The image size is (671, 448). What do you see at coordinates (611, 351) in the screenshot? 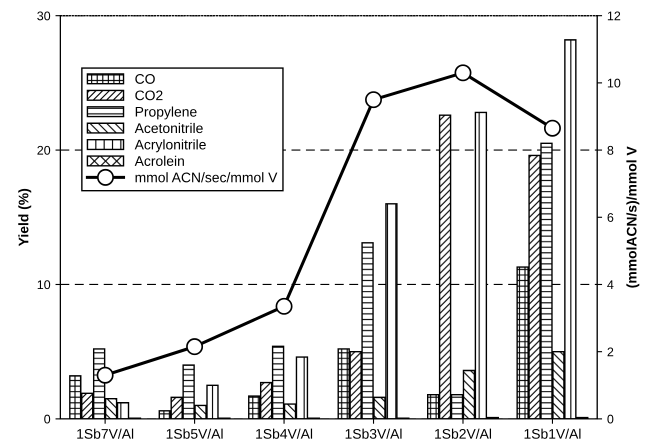
I see `y2-tick-label: 2` at bounding box center [611, 351].